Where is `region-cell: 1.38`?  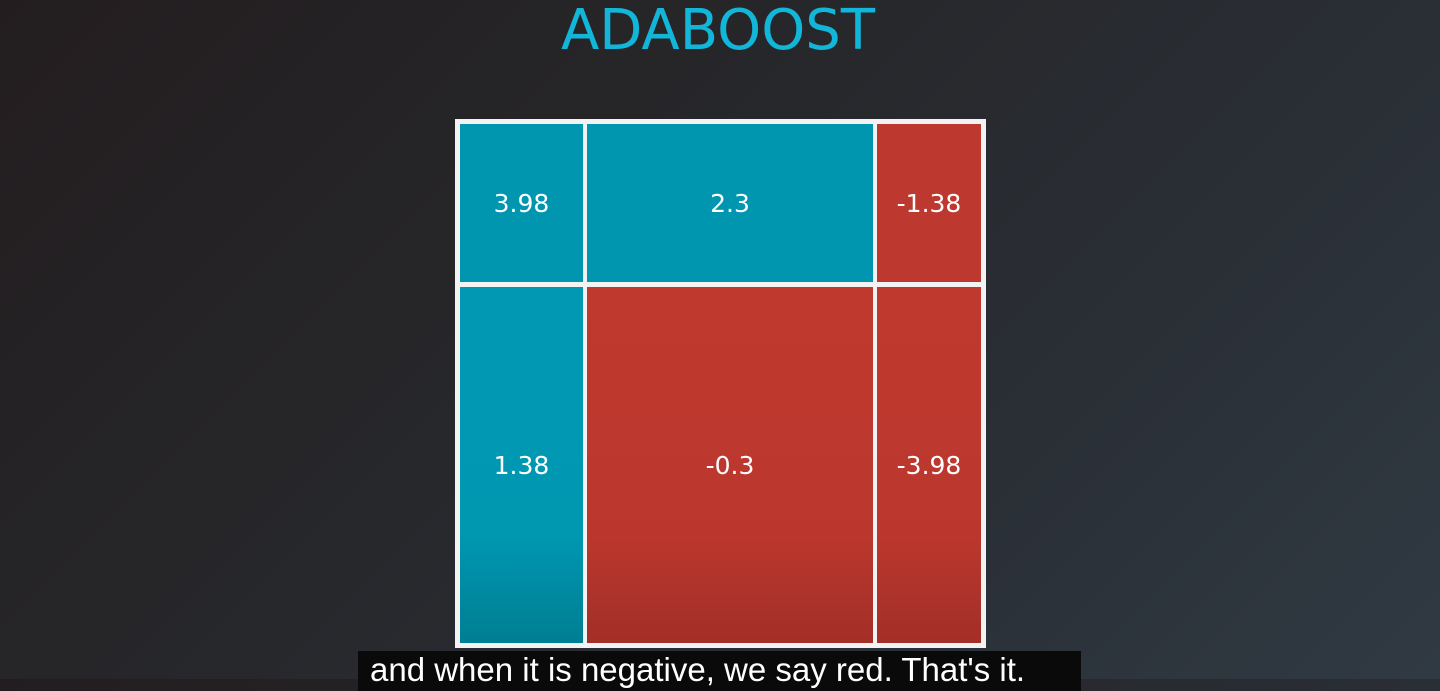 region-cell: 1.38 is located at coordinates (521, 465).